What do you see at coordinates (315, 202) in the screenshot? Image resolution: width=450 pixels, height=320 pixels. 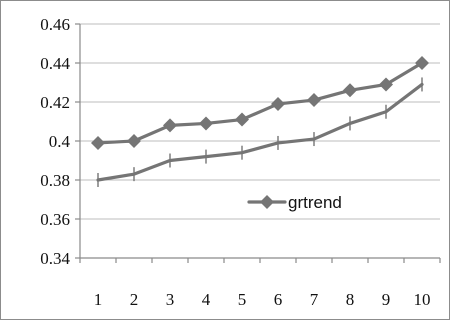 I see `legend-label-grtrend: grtrend` at bounding box center [315, 202].